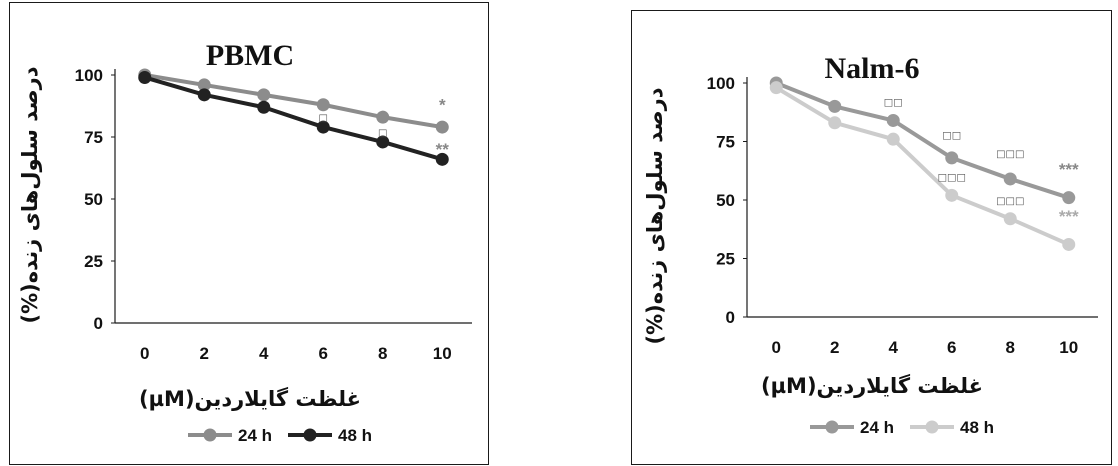  I want to click on significance-stars: *, so click(442, 104).